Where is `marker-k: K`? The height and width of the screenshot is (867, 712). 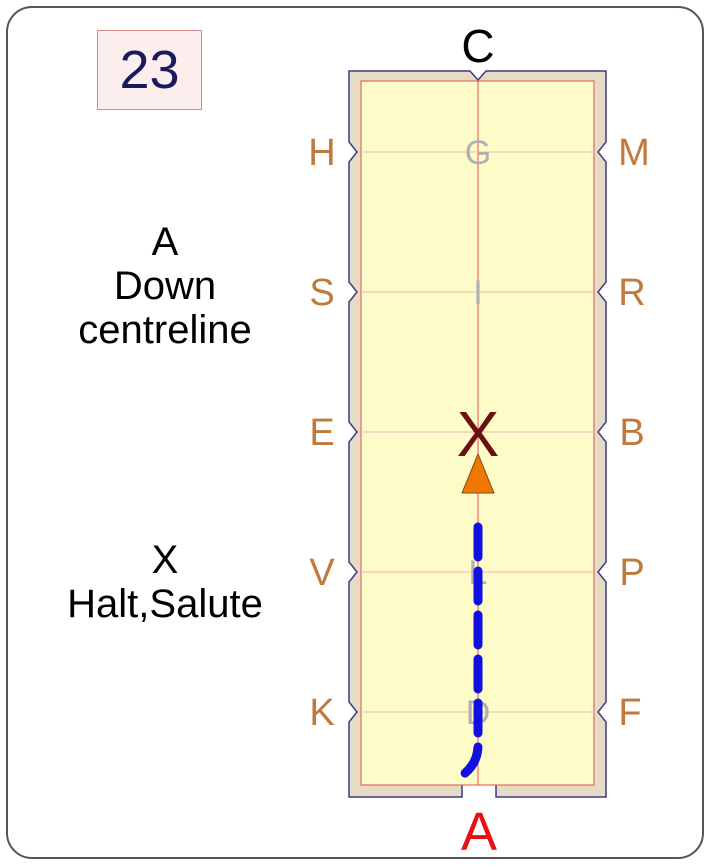
marker-k: K is located at coordinates (321, 713).